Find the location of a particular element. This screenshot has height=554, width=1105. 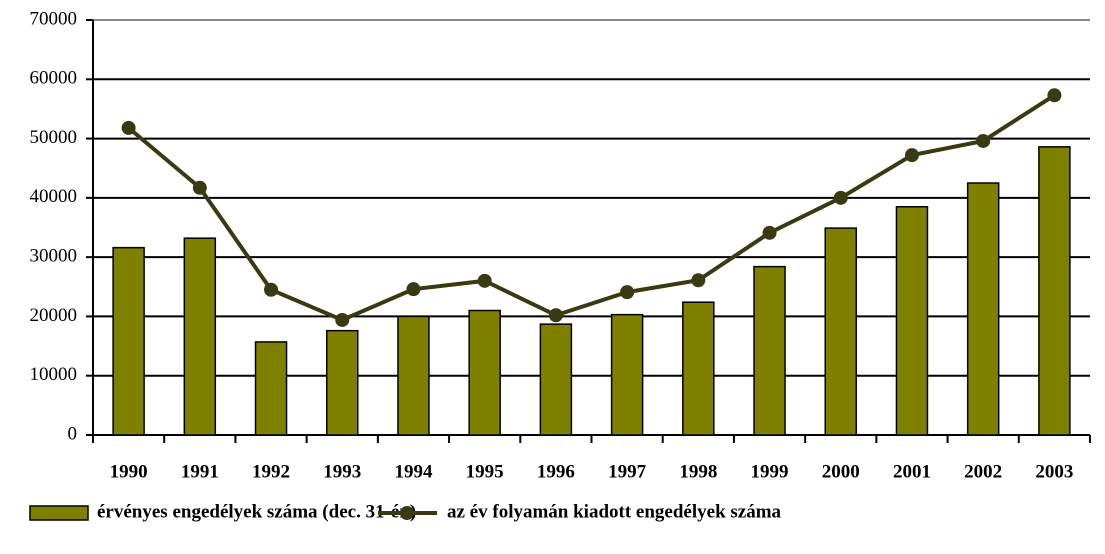

x-tick-label: 2003 is located at coordinates (1054, 471).